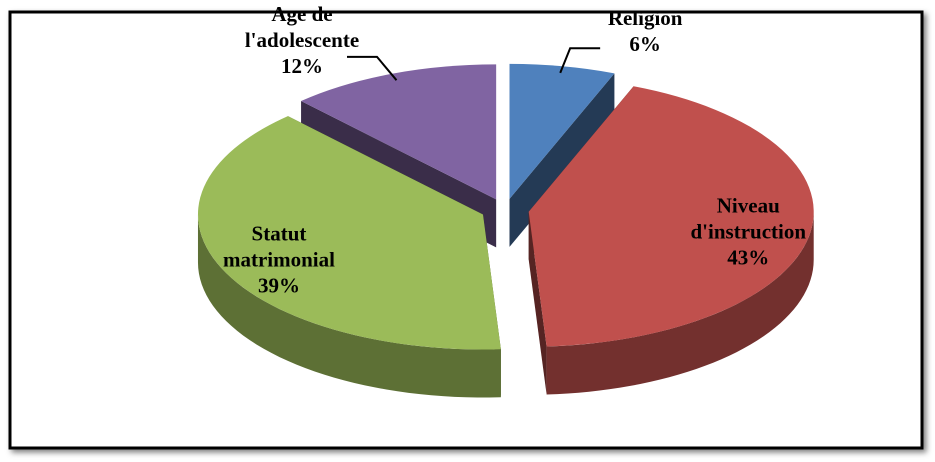  I want to click on category-label: Statut, so click(279, 233).